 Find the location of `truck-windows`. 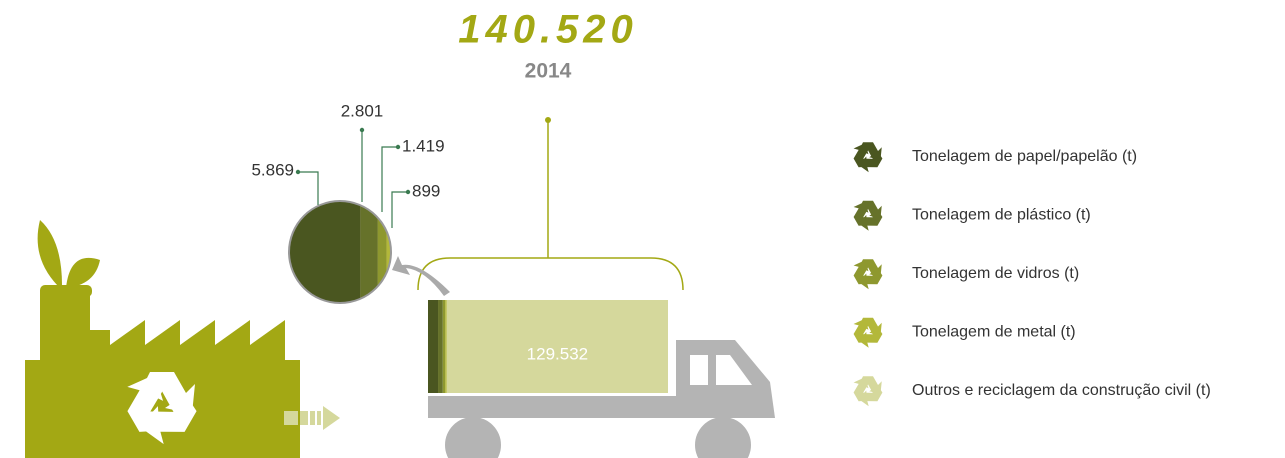

truck-windows is located at coordinates (721, 370).